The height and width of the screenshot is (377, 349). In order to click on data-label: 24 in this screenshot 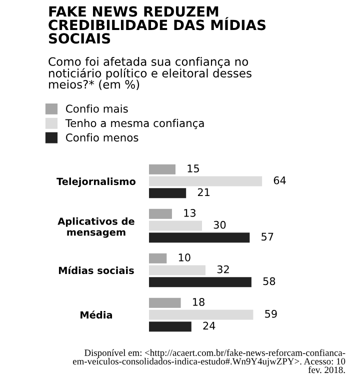, I will do `click(209, 326)`.